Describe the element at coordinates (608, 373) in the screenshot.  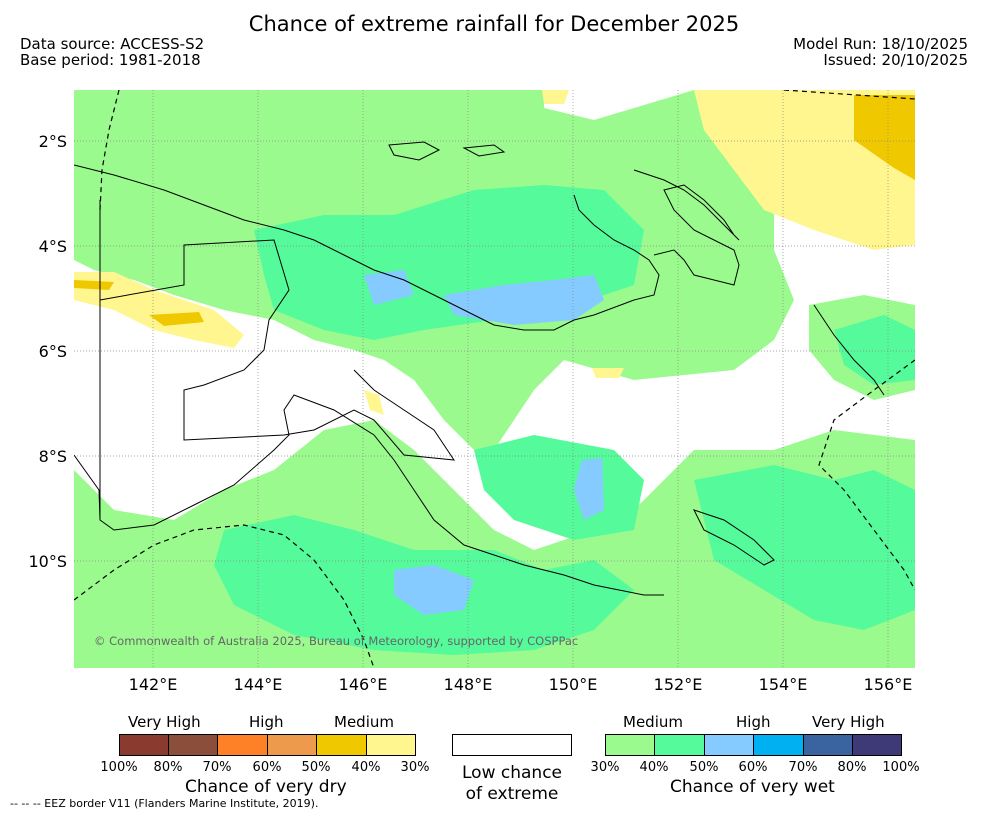
I see `dry30-small-coast` at that location.